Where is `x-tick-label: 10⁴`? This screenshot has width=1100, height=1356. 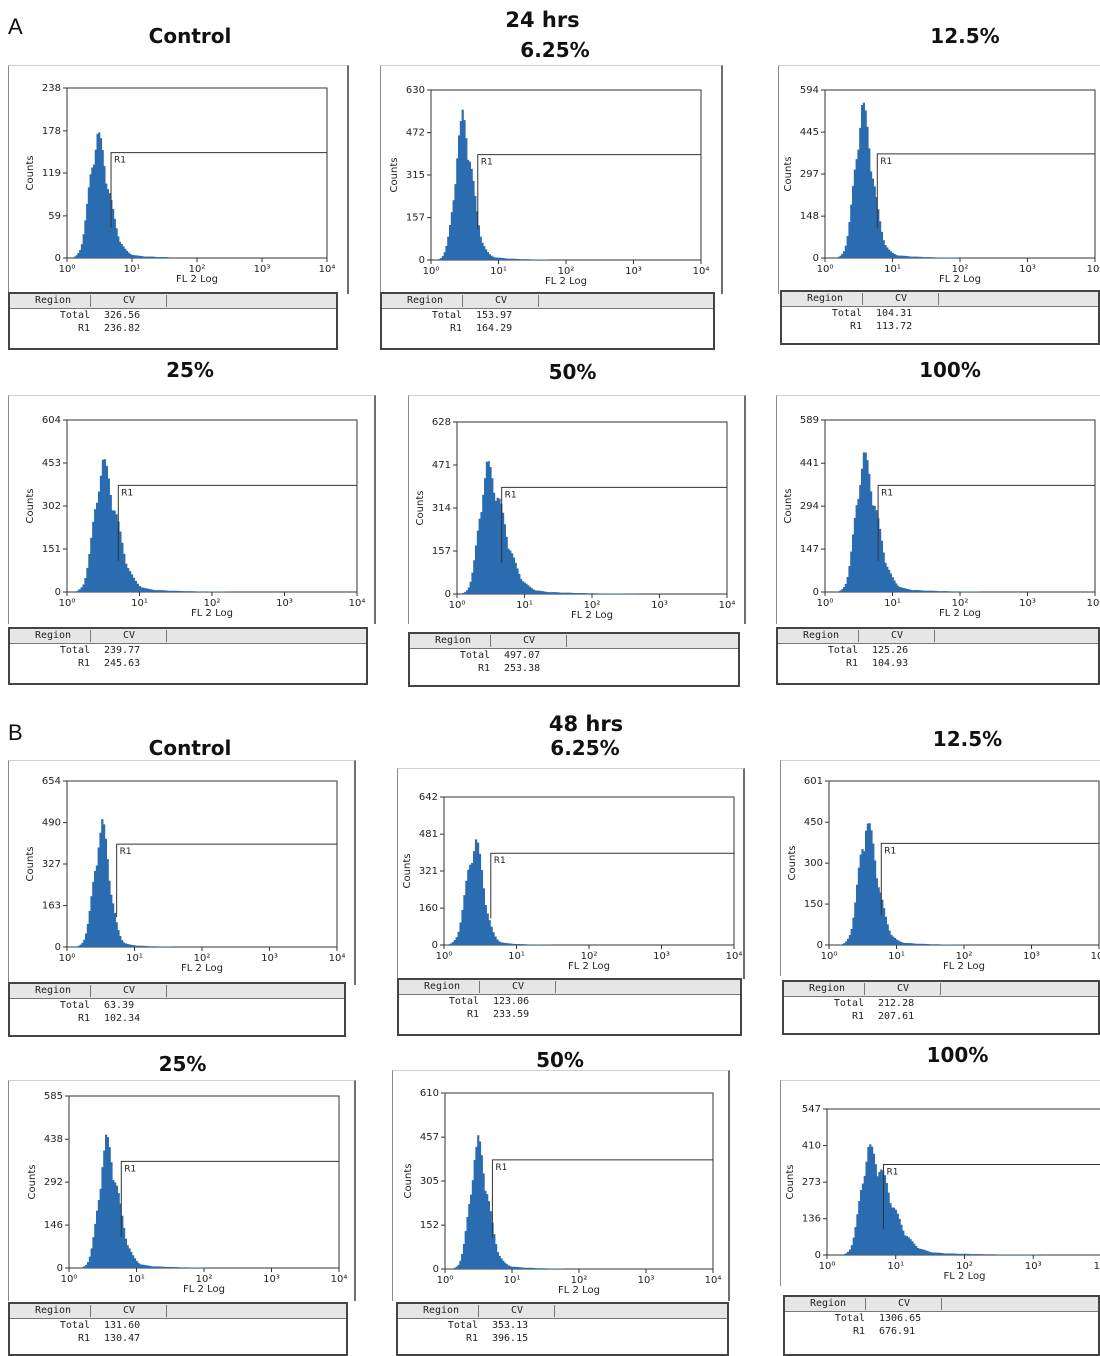 x-tick-label: 10⁴ is located at coordinates (1097, 1266).